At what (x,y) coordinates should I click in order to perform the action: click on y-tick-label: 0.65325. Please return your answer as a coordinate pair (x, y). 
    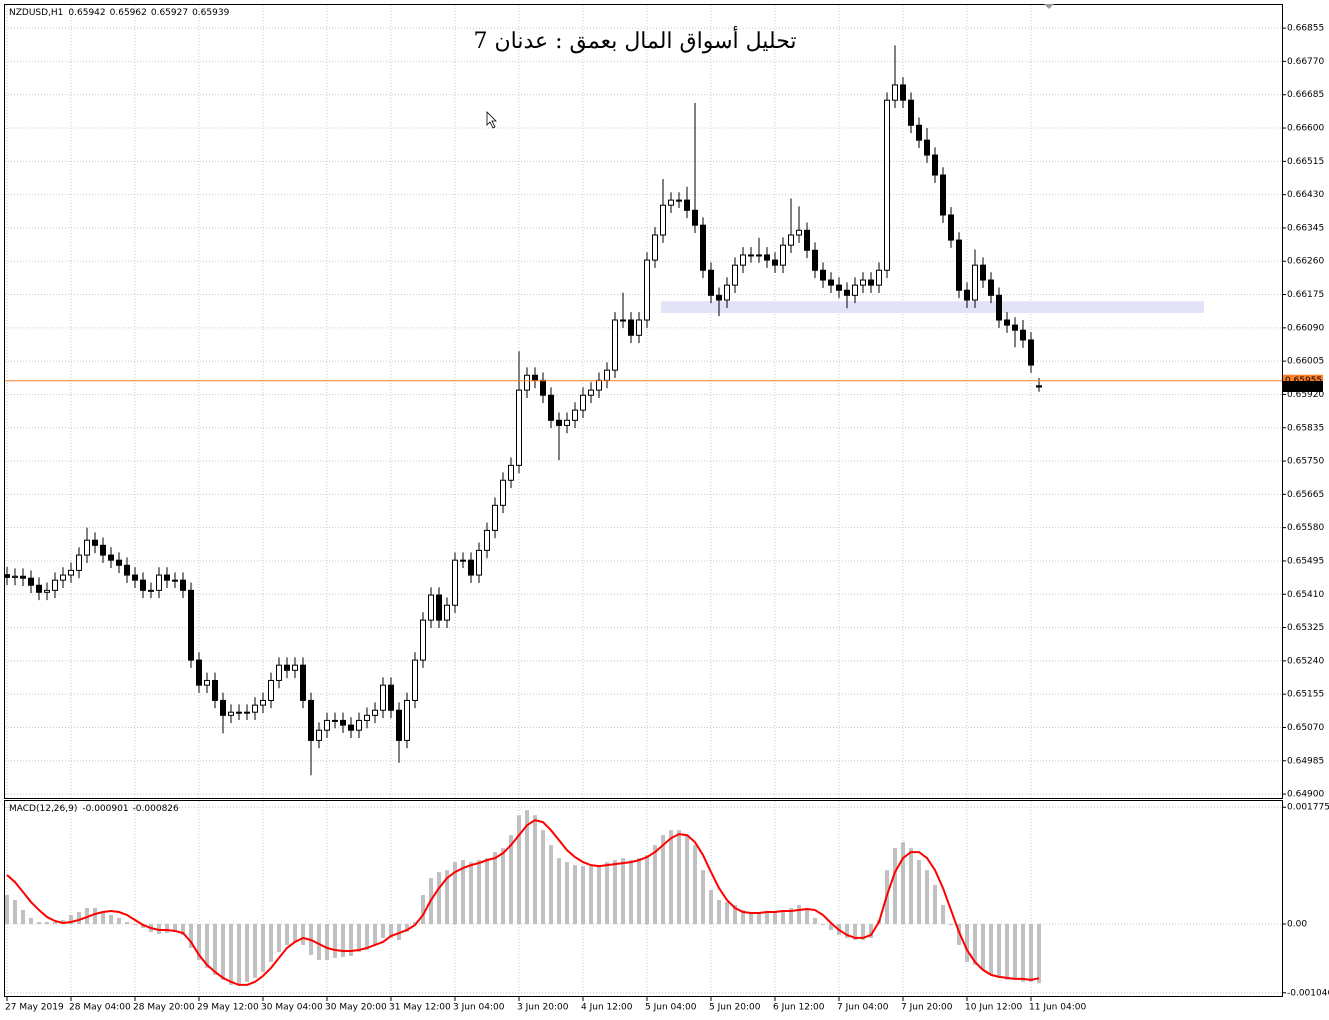
    Looking at the image, I should click on (1305, 628).